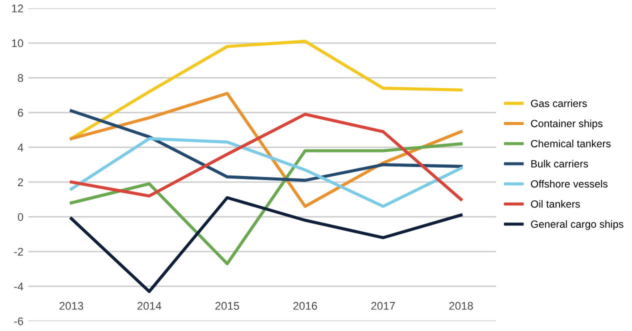 This screenshot has height=331, width=632. I want to click on y-tick-label: 8, so click(21, 78).